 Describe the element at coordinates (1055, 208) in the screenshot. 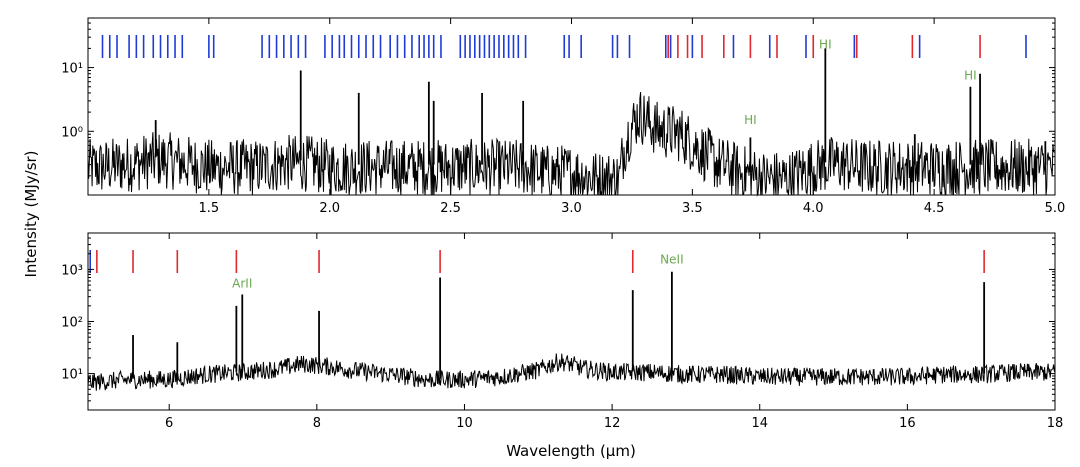

I see `x-tick-label: 5.0` at that location.